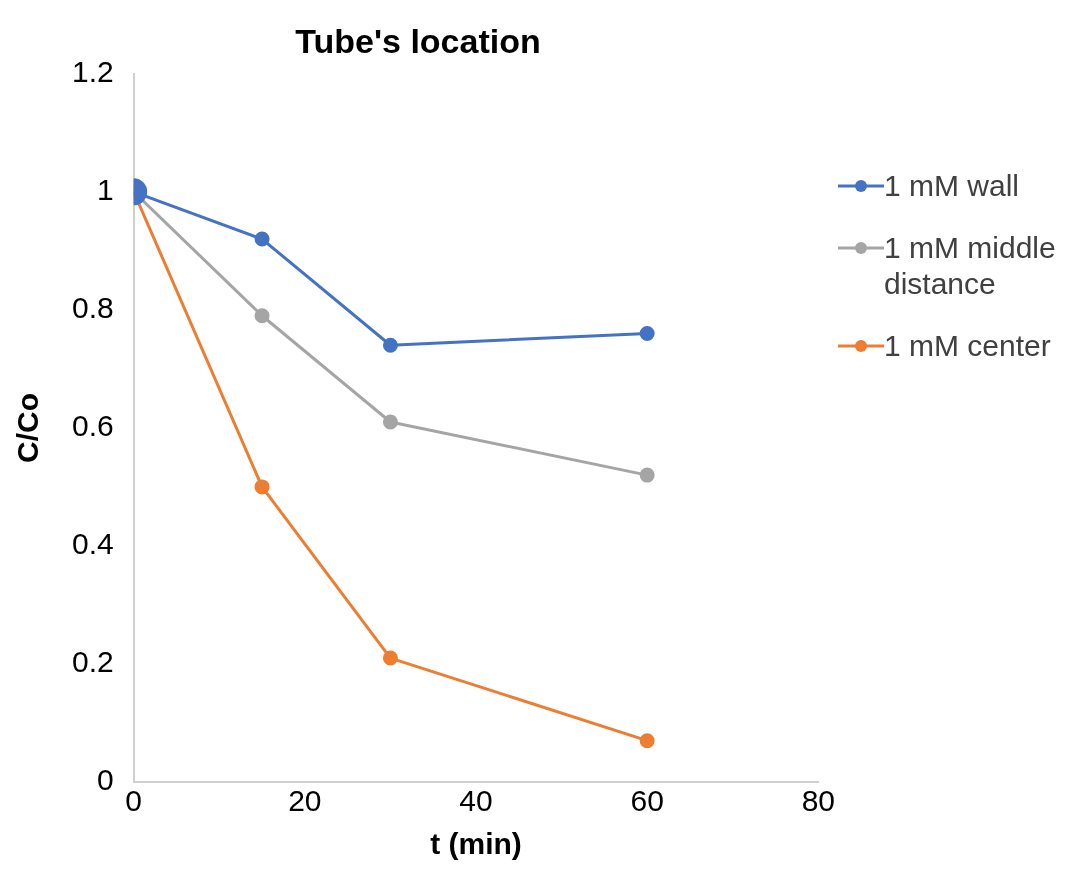 This screenshot has width=1089, height=876. Describe the element at coordinates (28, 427) in the screenshot. I see `y-axis-title: C/Co` at that location.